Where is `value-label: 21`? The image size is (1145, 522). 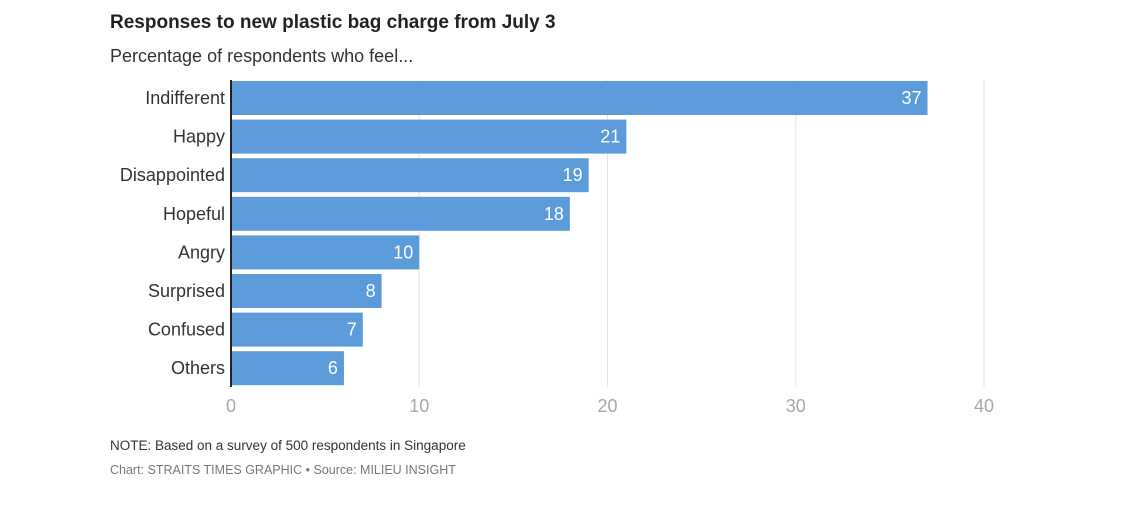
value-label: 21 is located at coordinates (610, 137).